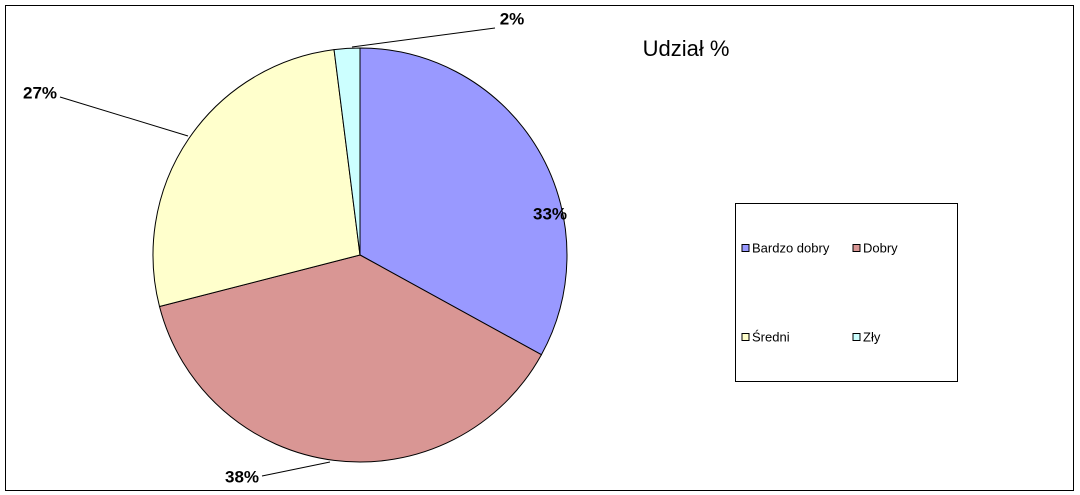 The image size is (1080, 495). I want to click on data-label: 2%, so click(512, 18).